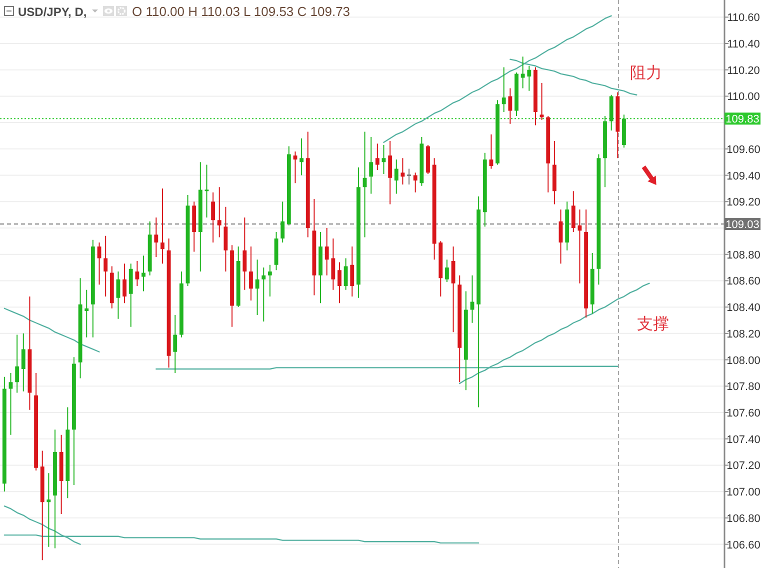  I want to click on annotation: 阻力, so click(646, 72).